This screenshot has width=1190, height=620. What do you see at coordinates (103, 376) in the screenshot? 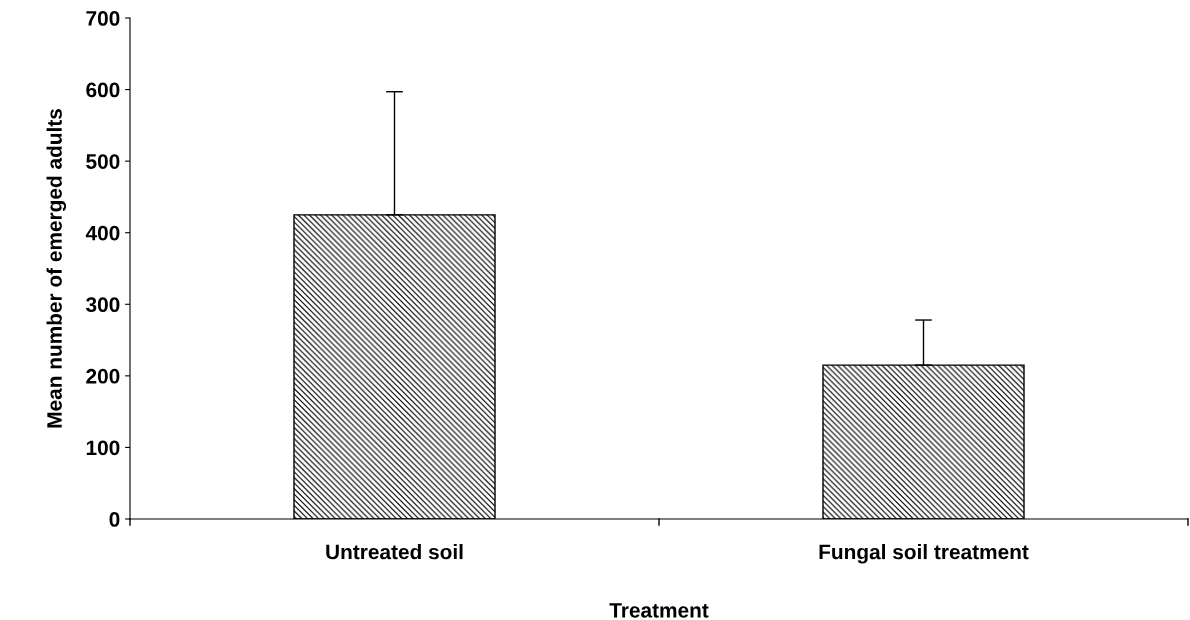
I see `y-tick-label: 200` at bounding box center [103, 376].